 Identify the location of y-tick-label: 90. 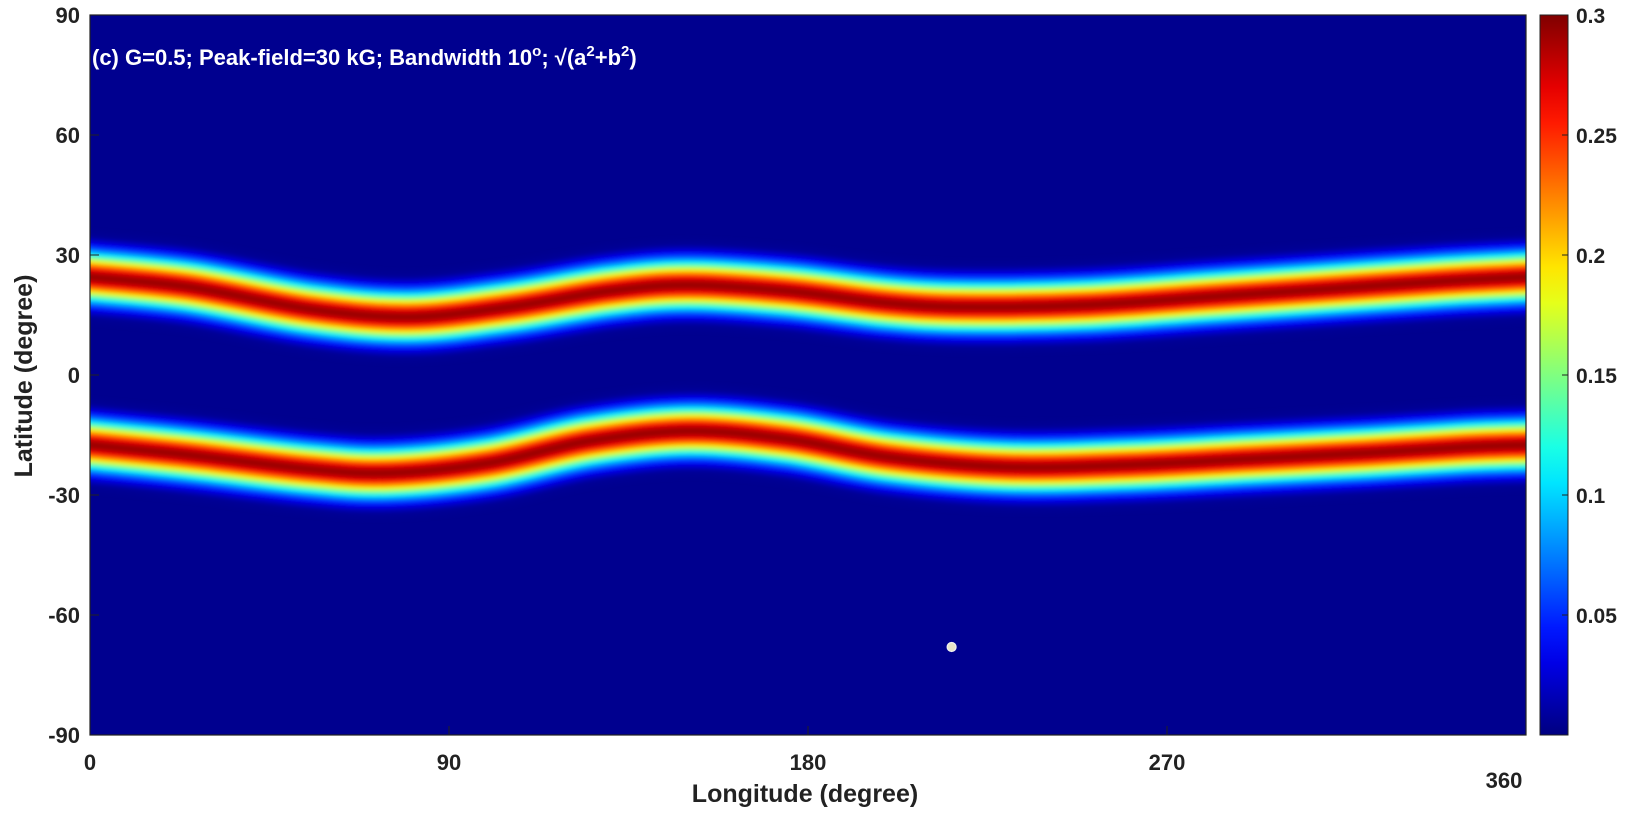
(68, 15).